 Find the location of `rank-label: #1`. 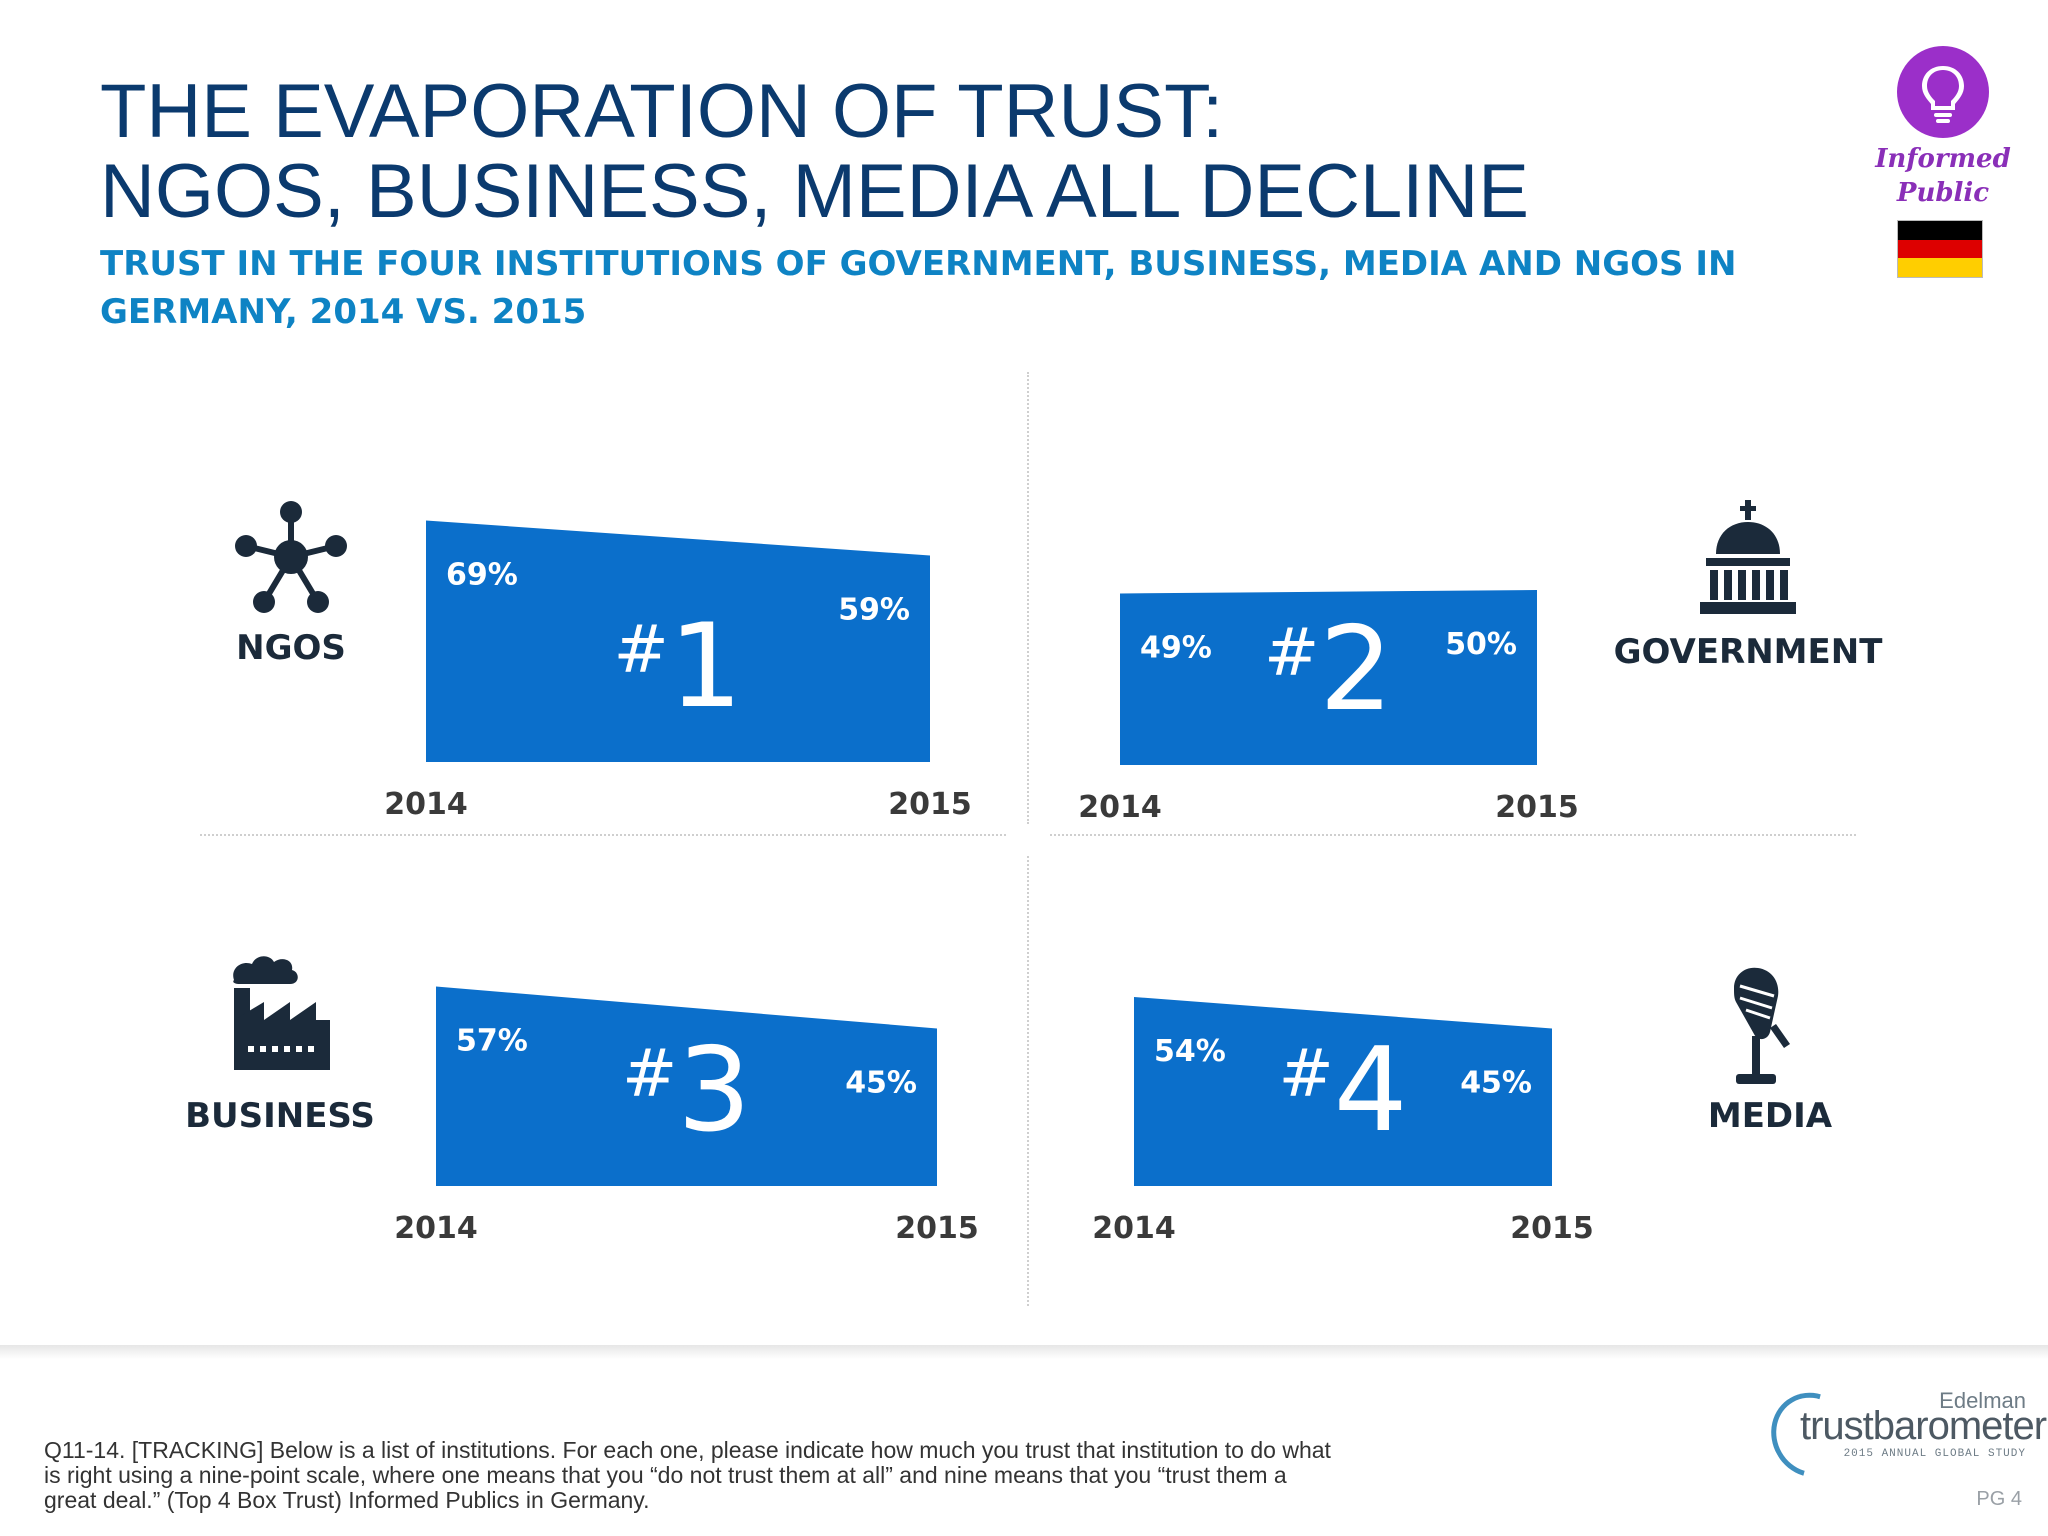

rank-label: #1 is located at coordinates (677, 666).